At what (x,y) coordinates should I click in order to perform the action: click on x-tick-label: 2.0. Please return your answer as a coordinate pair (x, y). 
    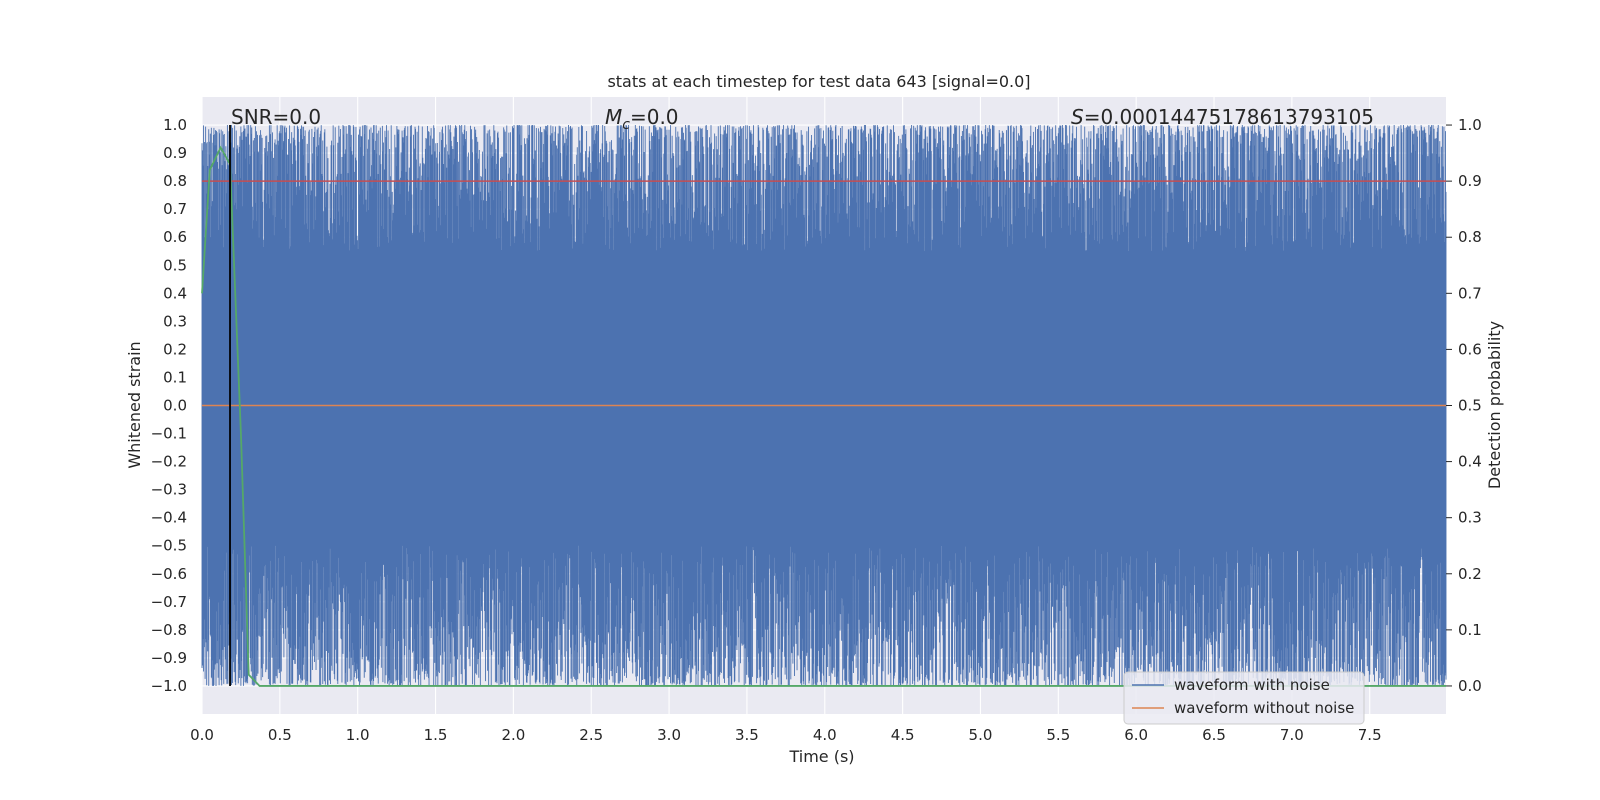
    Looking at the image, I should click on (513, 735).